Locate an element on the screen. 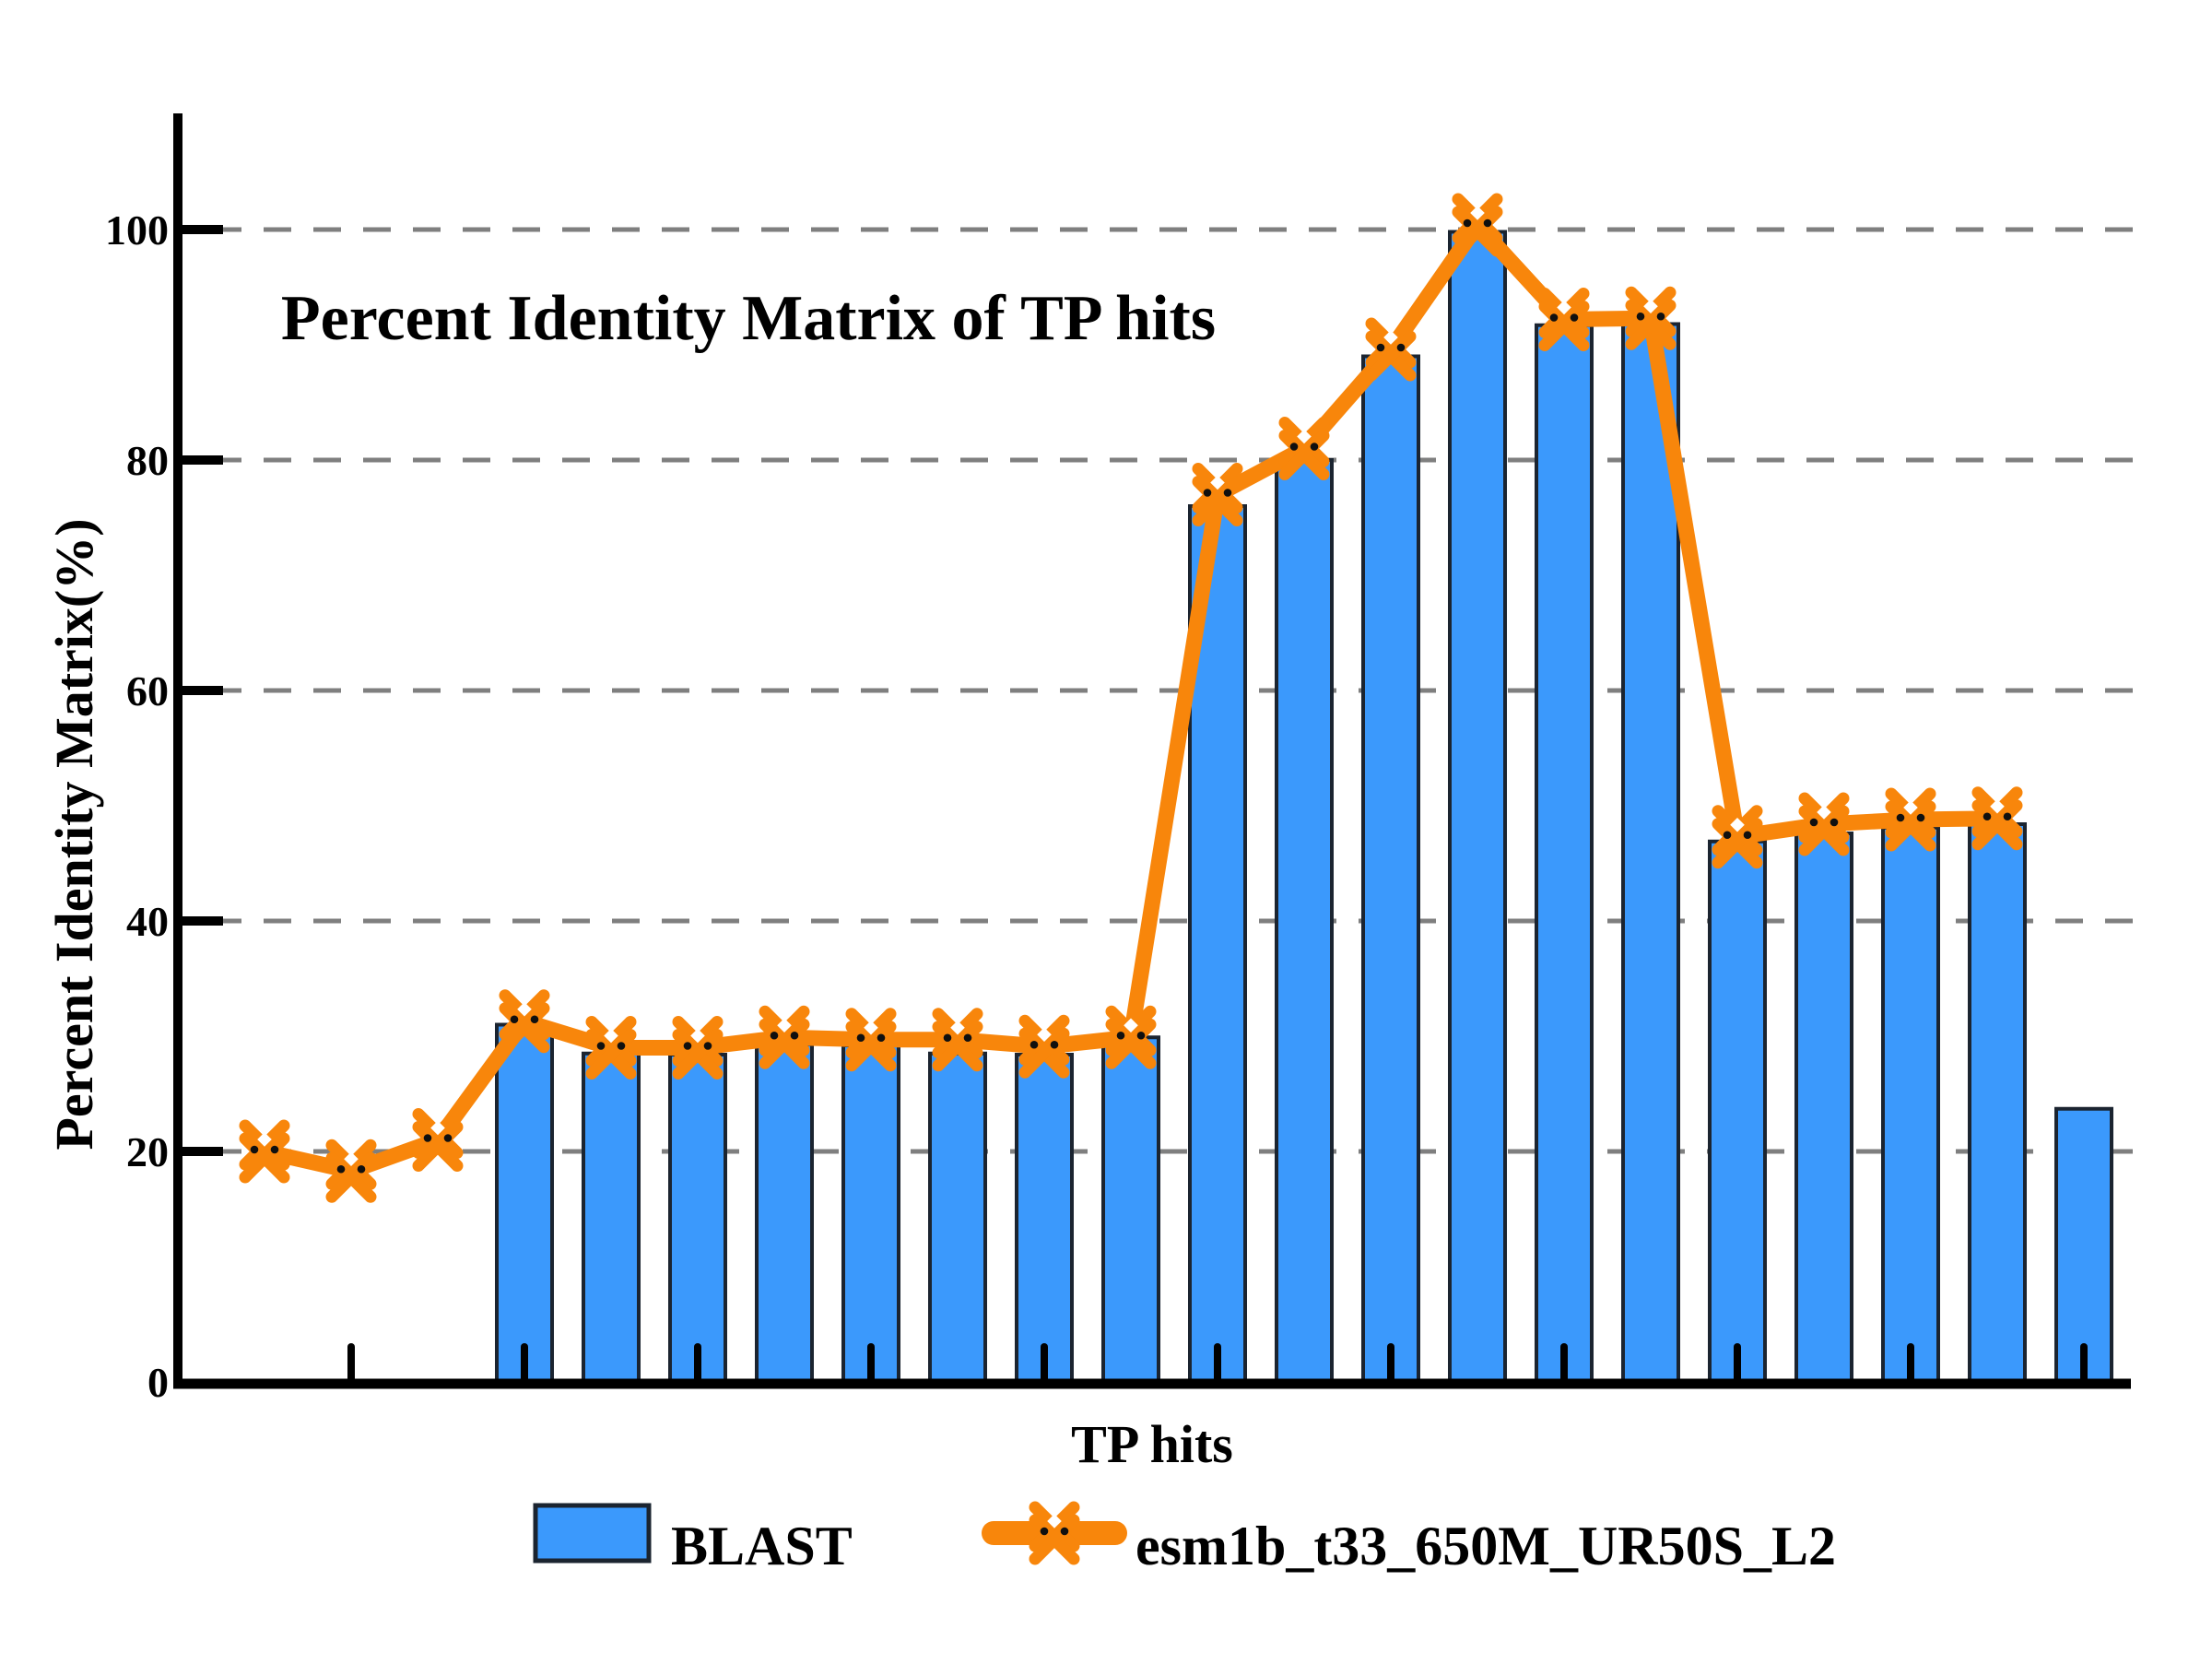 This screenshot has width=2212, height=1664. chart-title: Percent Identity Matrix of TP hits is located at coordinates (748, 318).